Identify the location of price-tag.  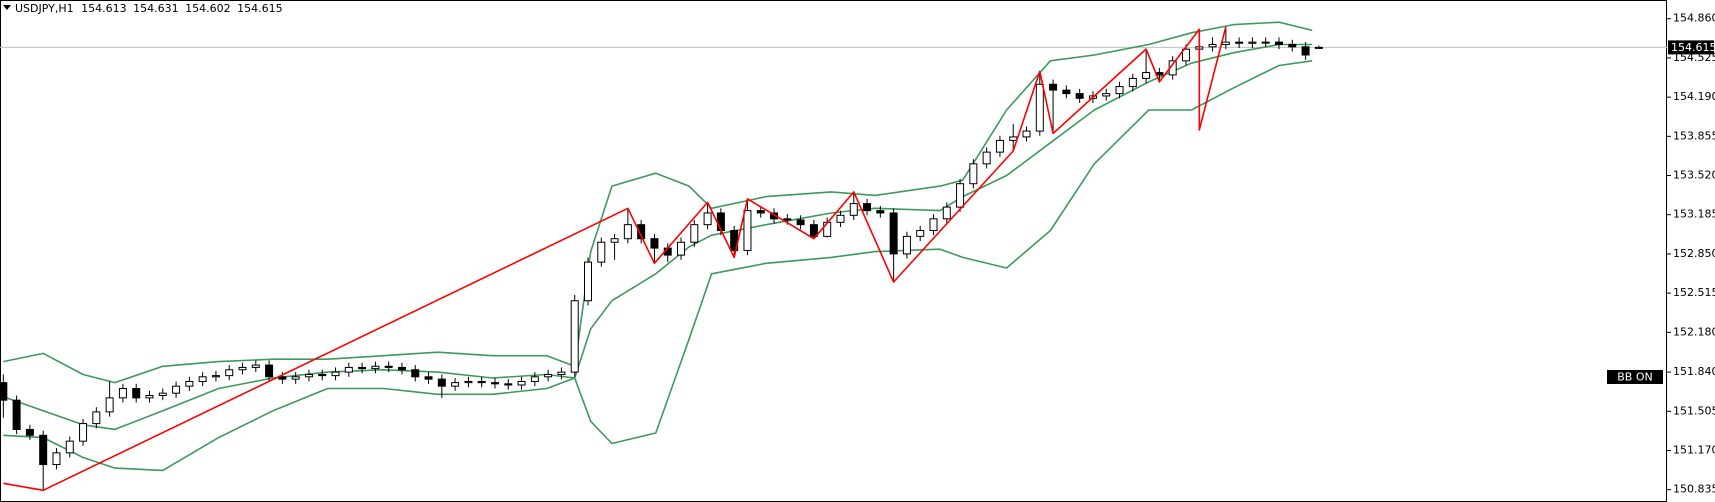
(1691, 47).